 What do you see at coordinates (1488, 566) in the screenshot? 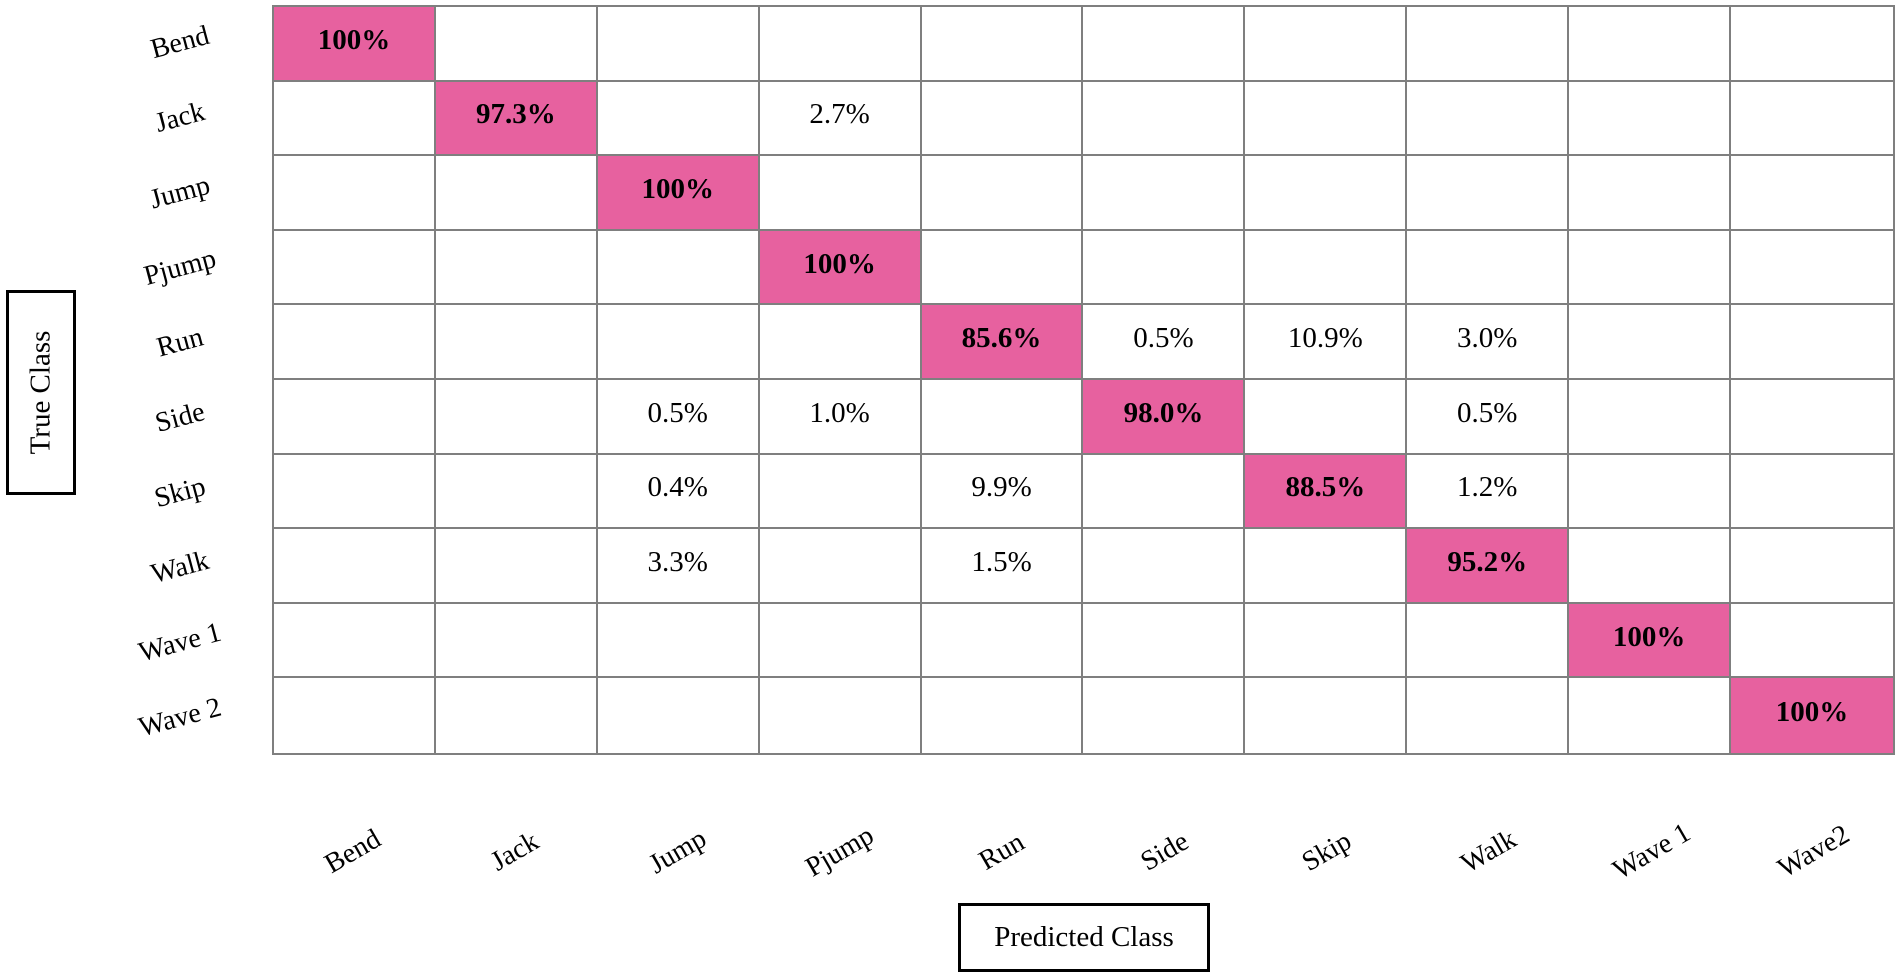
I see `matrix-cell: 95.2%` at bounding box center [1488, 566].